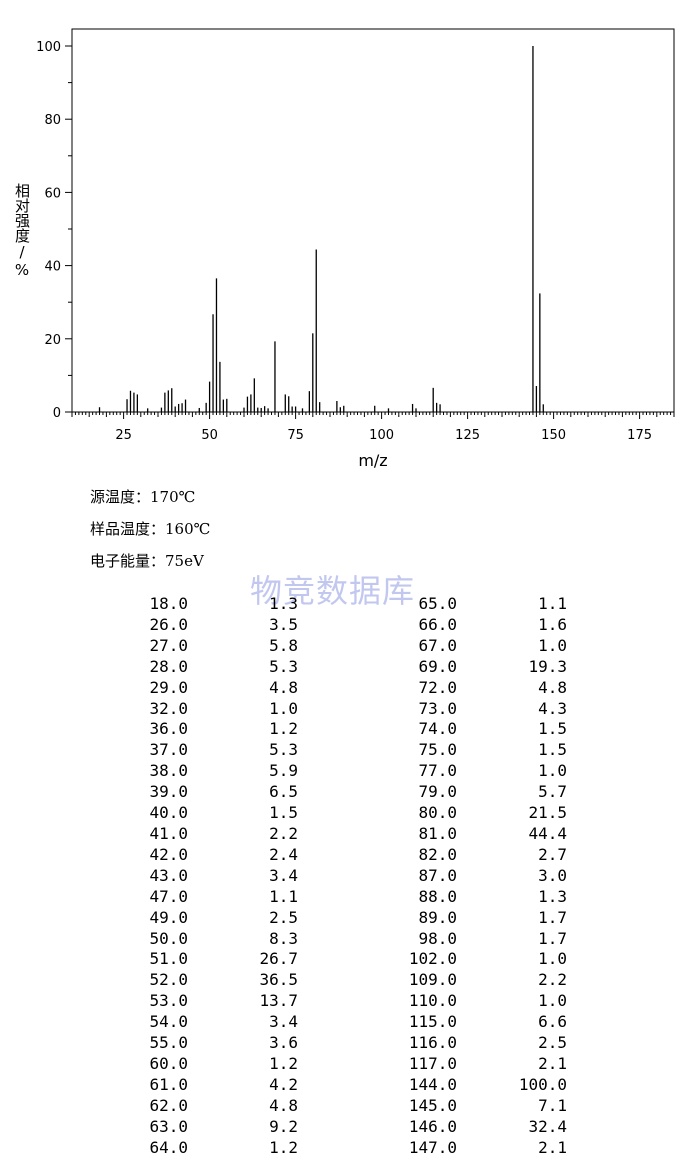 Image resolution: width=696 pixels, height=1176 pixels. I want to click on mz-cell: 82.0, so click(437, 854).